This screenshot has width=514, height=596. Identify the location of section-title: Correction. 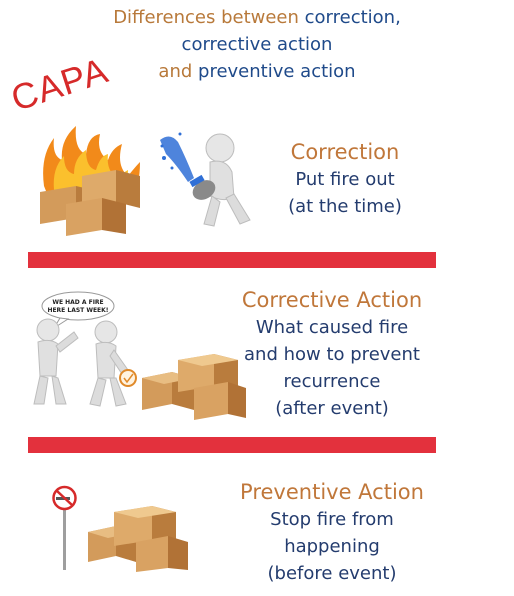
(345, 152).